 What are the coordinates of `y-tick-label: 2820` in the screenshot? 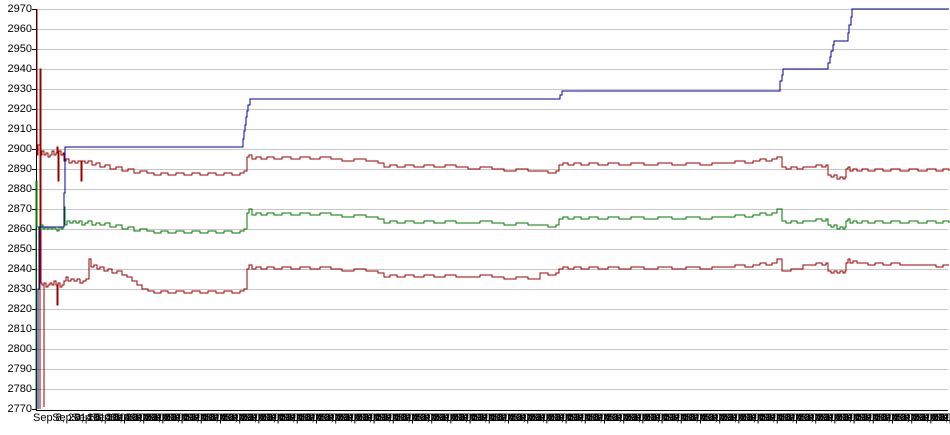 It's located at (19, 309).